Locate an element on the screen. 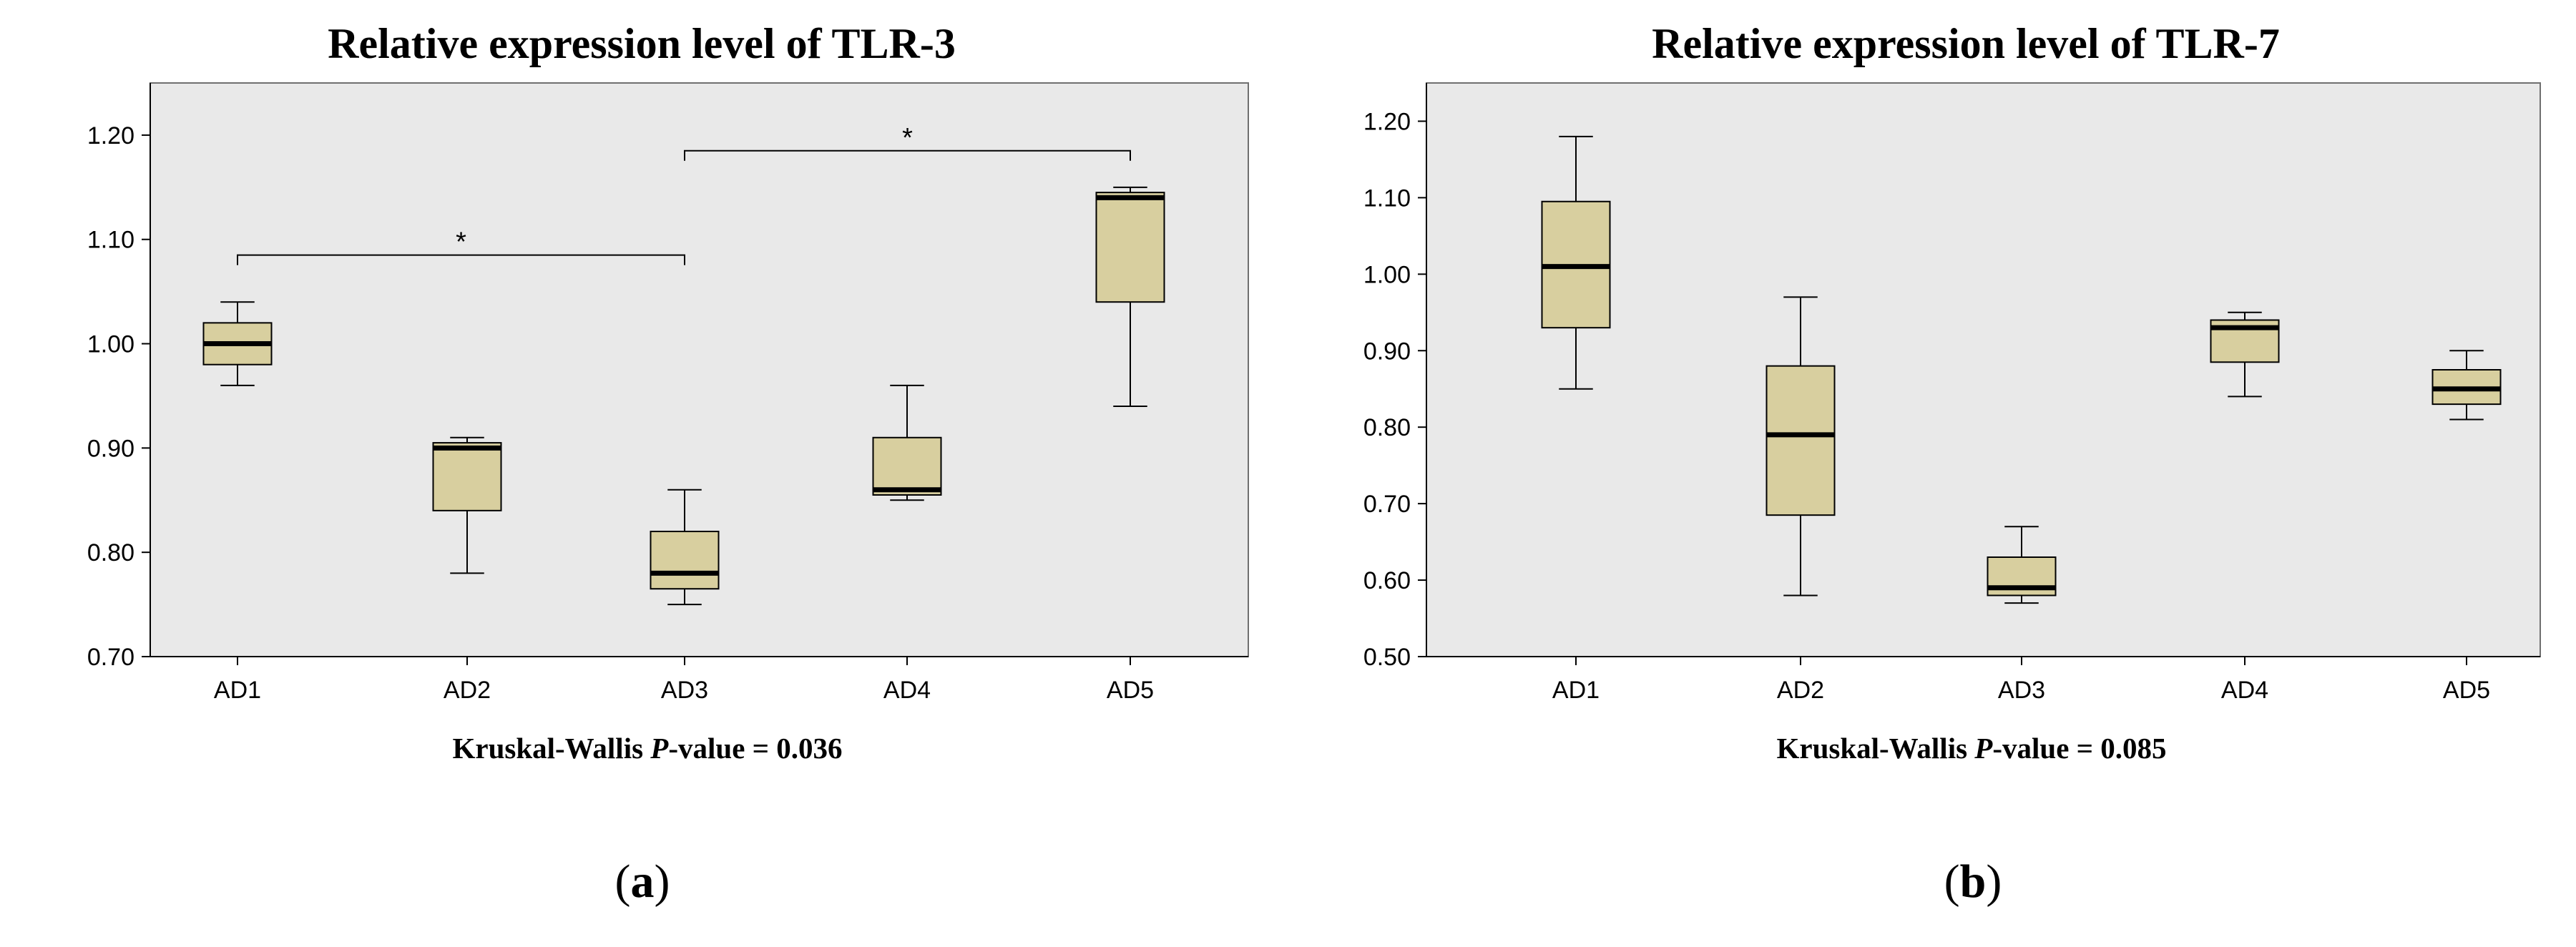 This screenshot has width=2576, height=947. panel-letter: a is located at coordinates (642, 881).